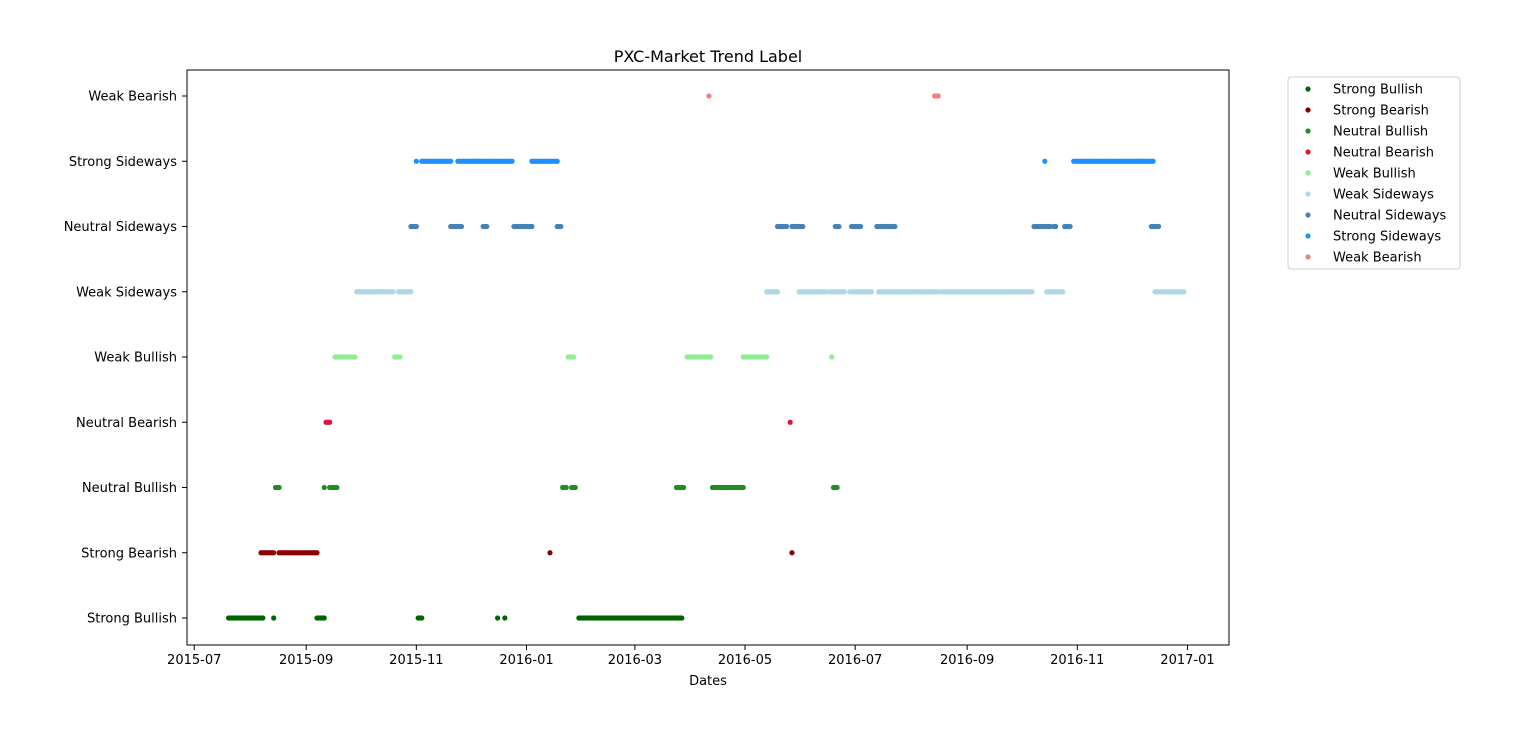 The height and width of the screenshot is (754, 1536). What do you see at coordinates (306, 660) in the screenshot?
I see `x-tick-label: 2015-09` at bounding box center [306, 660].